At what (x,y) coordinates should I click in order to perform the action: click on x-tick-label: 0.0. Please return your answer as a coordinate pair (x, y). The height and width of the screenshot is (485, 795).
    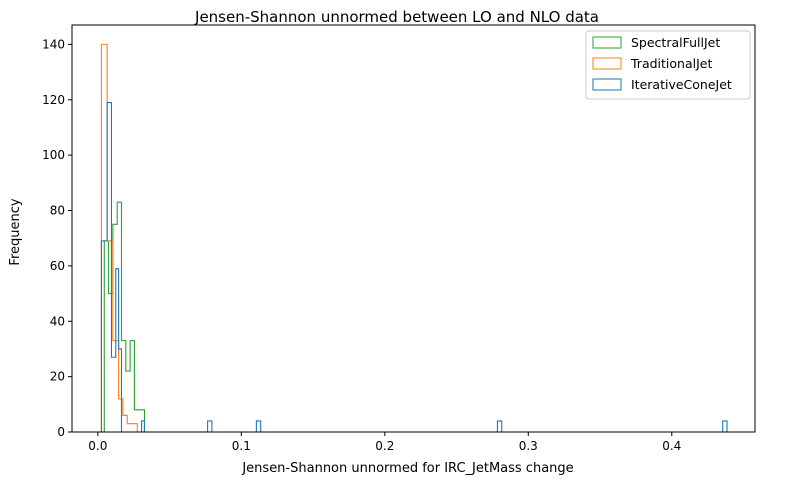
    Looking at the image, I should click on (97, 446).